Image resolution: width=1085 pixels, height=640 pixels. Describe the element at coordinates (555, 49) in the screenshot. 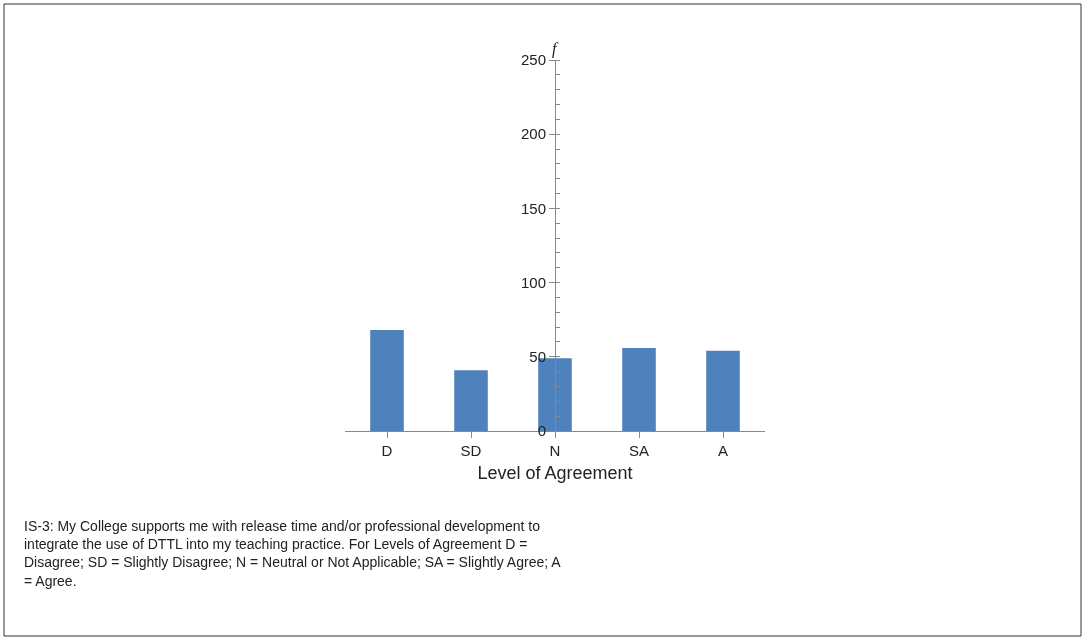

I see `y-axis-title: f` at that location.